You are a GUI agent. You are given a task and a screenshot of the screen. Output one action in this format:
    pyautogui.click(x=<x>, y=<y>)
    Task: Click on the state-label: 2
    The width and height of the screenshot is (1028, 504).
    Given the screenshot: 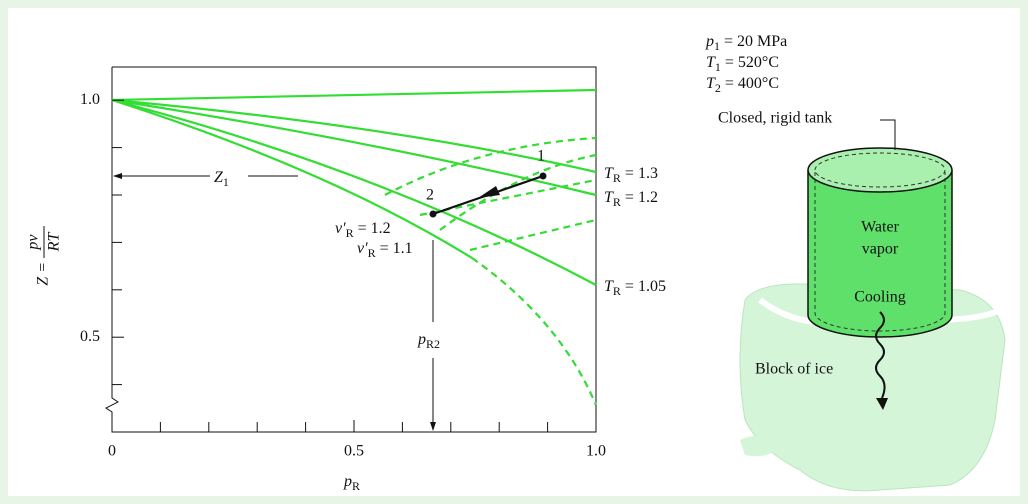 What is the action you would take?
    pyautogui.click(x=430, y=195)
    